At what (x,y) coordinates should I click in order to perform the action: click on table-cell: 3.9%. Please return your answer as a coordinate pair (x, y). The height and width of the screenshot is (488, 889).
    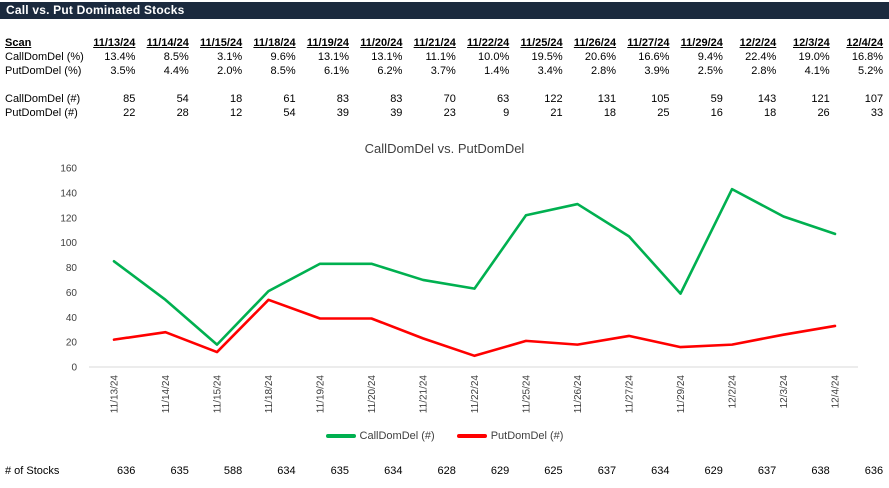
    Looking at the image, I should click on (657, 71).